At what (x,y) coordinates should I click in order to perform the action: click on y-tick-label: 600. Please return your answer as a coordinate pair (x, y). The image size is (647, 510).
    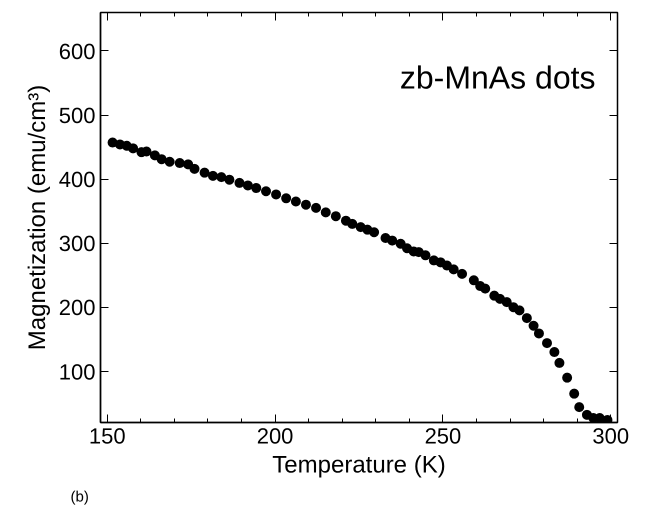
    Looking at the image, I should click on (77, 51).